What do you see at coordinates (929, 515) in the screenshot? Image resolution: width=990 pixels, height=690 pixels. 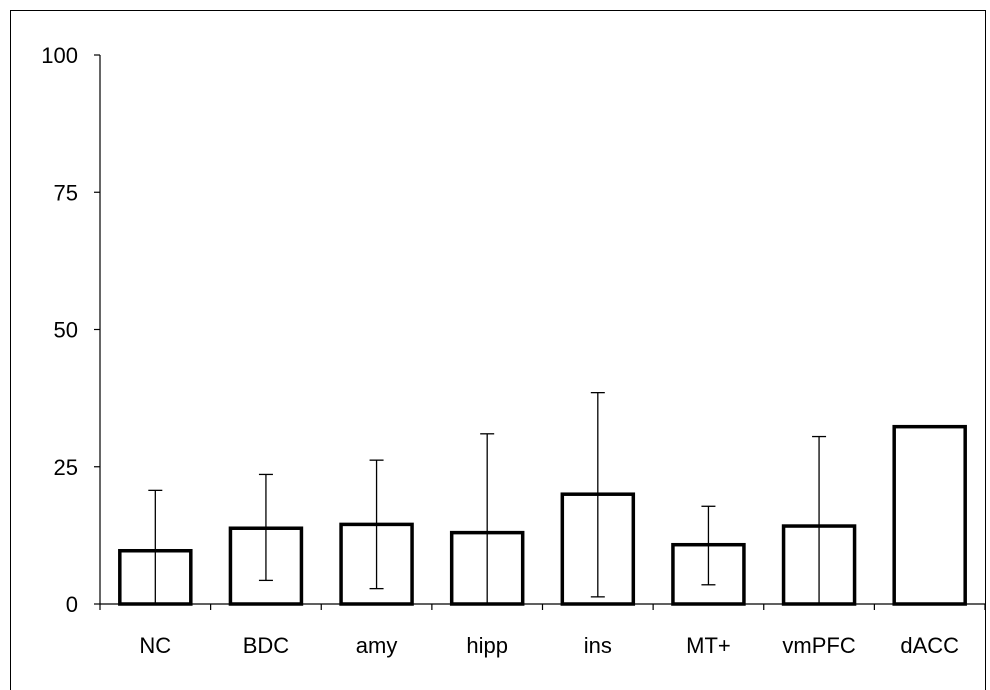 I see `bar-dacc` at bounding box center [929, 515].